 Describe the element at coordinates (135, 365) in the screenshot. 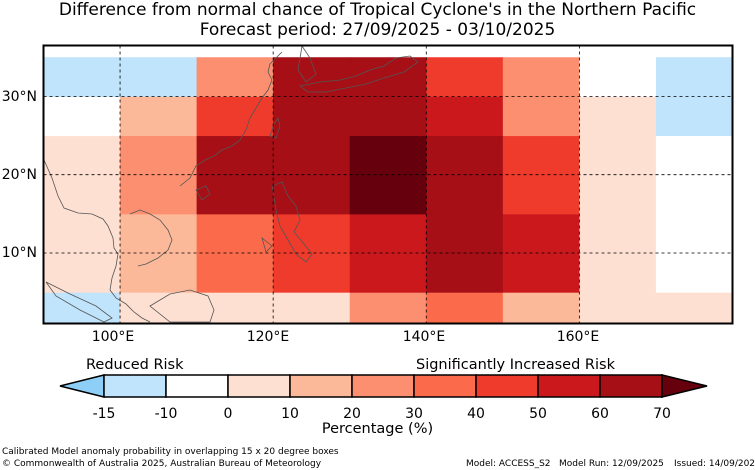

I see `legend-reduced-risk: Reduced Risk` at that location.